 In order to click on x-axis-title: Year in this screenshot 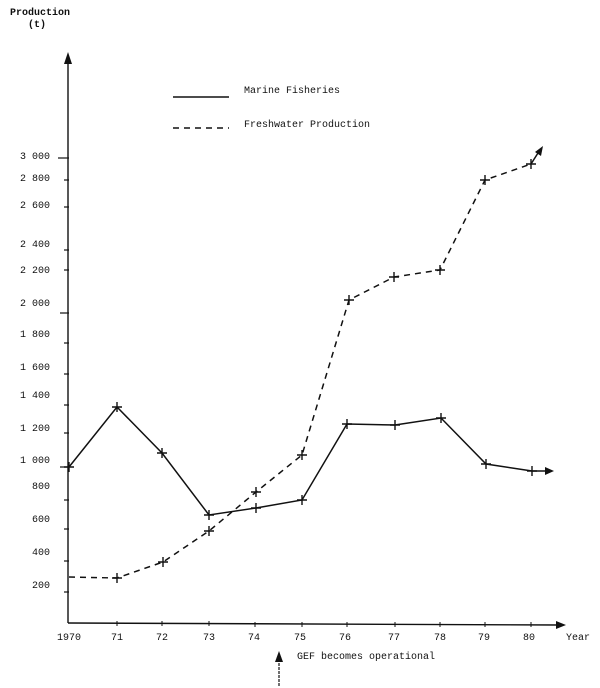, I will do `click(578, 638)`.